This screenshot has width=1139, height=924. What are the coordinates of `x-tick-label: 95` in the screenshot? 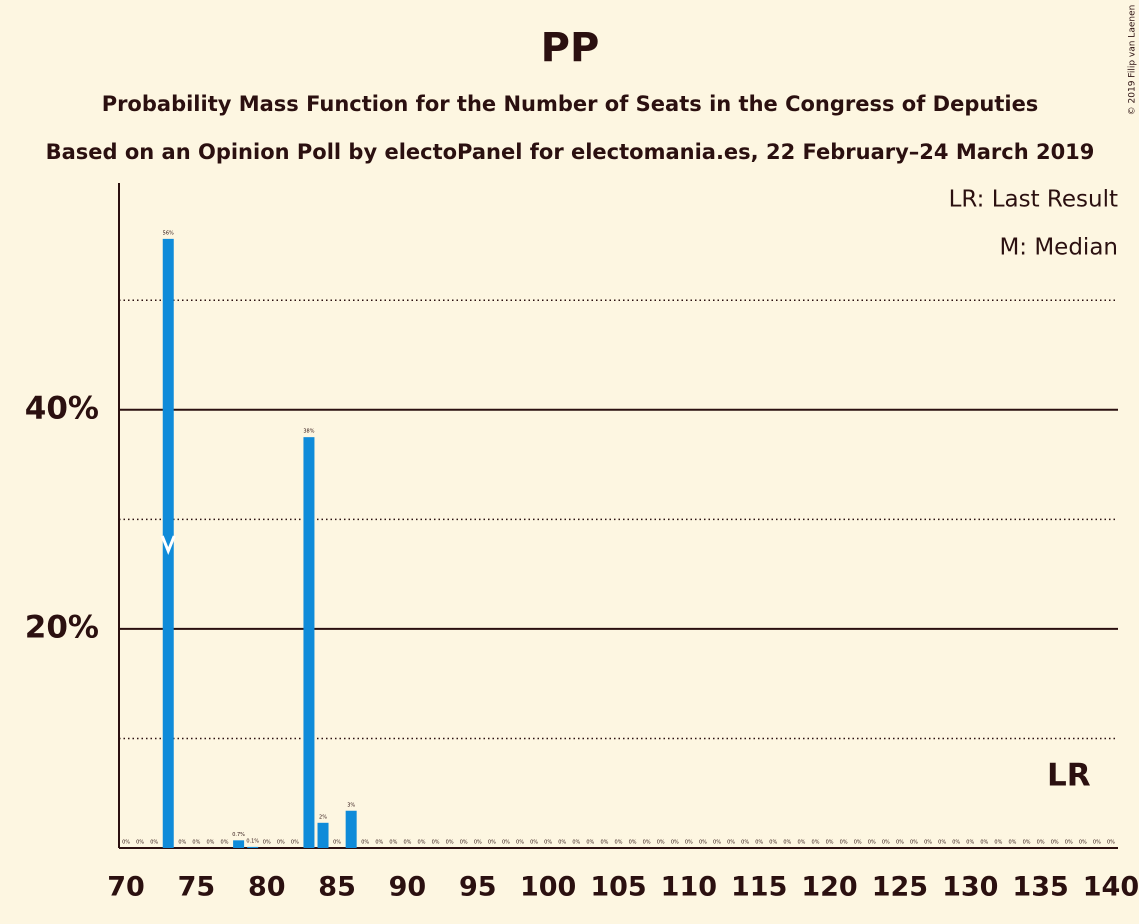 It's located at (478, 887).